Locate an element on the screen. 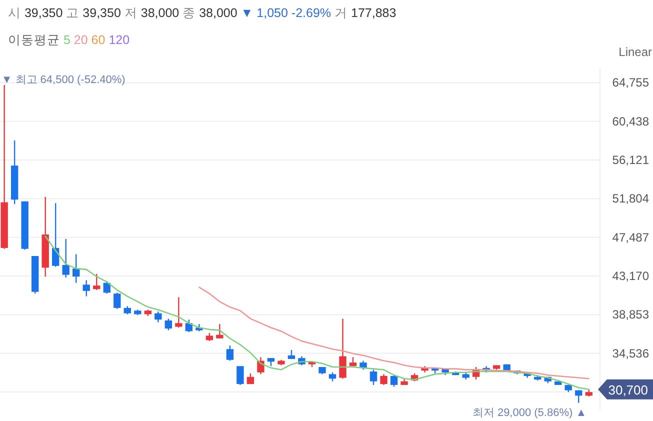 Image resolution: width=653 pixels, height=421 pixels. y-tick-label: 56,121 is located at coordinates (631, 160).